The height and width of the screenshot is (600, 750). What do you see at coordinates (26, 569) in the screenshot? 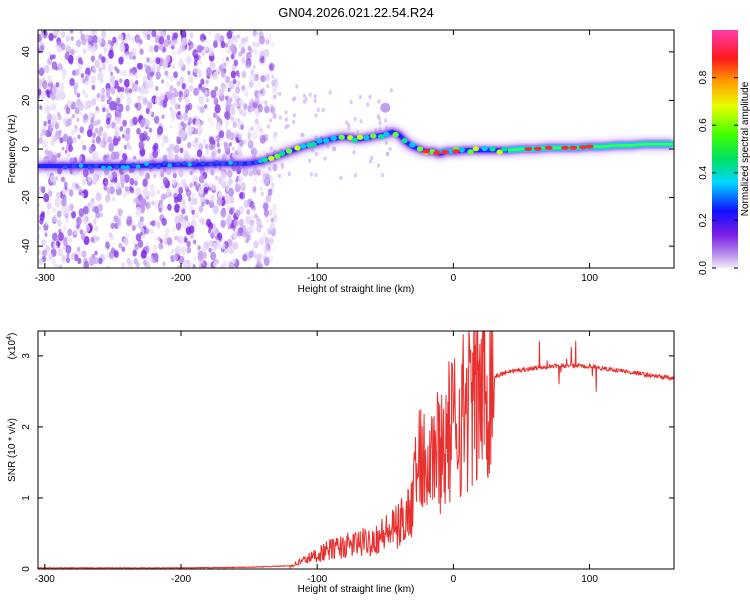
I see `y-tick-label: 0` at bounding box center [26, 569].